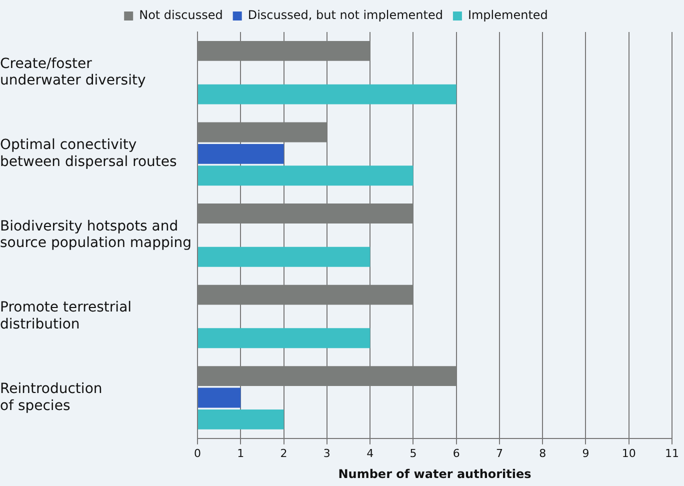  I want to click on x-tick-label: 7, so click(499, 453).